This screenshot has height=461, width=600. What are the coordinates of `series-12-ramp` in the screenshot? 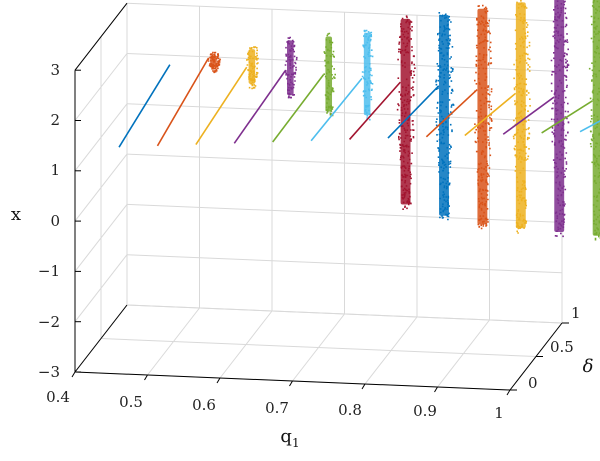 It's located at (589, 126).